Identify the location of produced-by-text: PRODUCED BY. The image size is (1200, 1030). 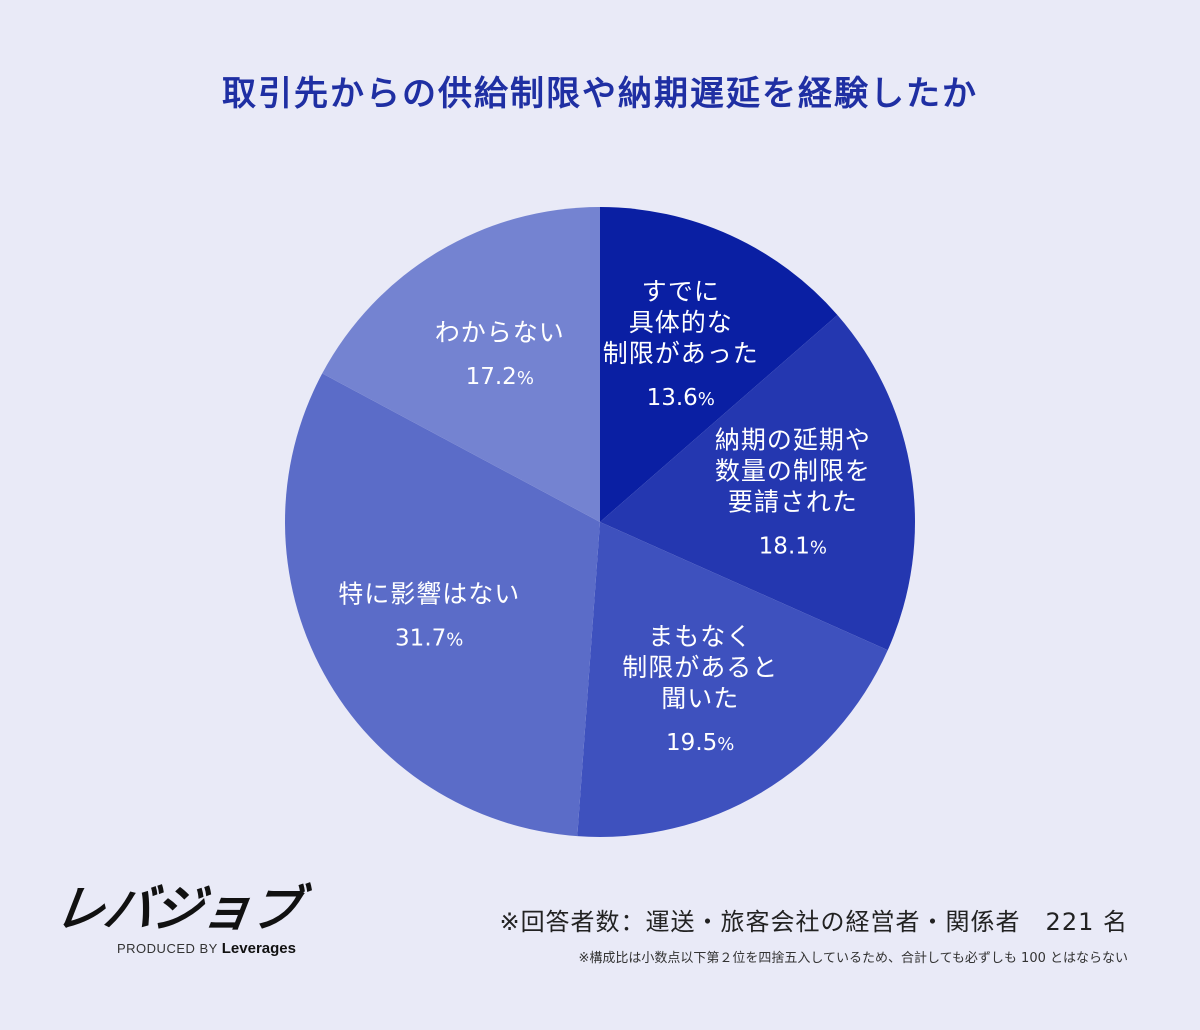
(167, 948).